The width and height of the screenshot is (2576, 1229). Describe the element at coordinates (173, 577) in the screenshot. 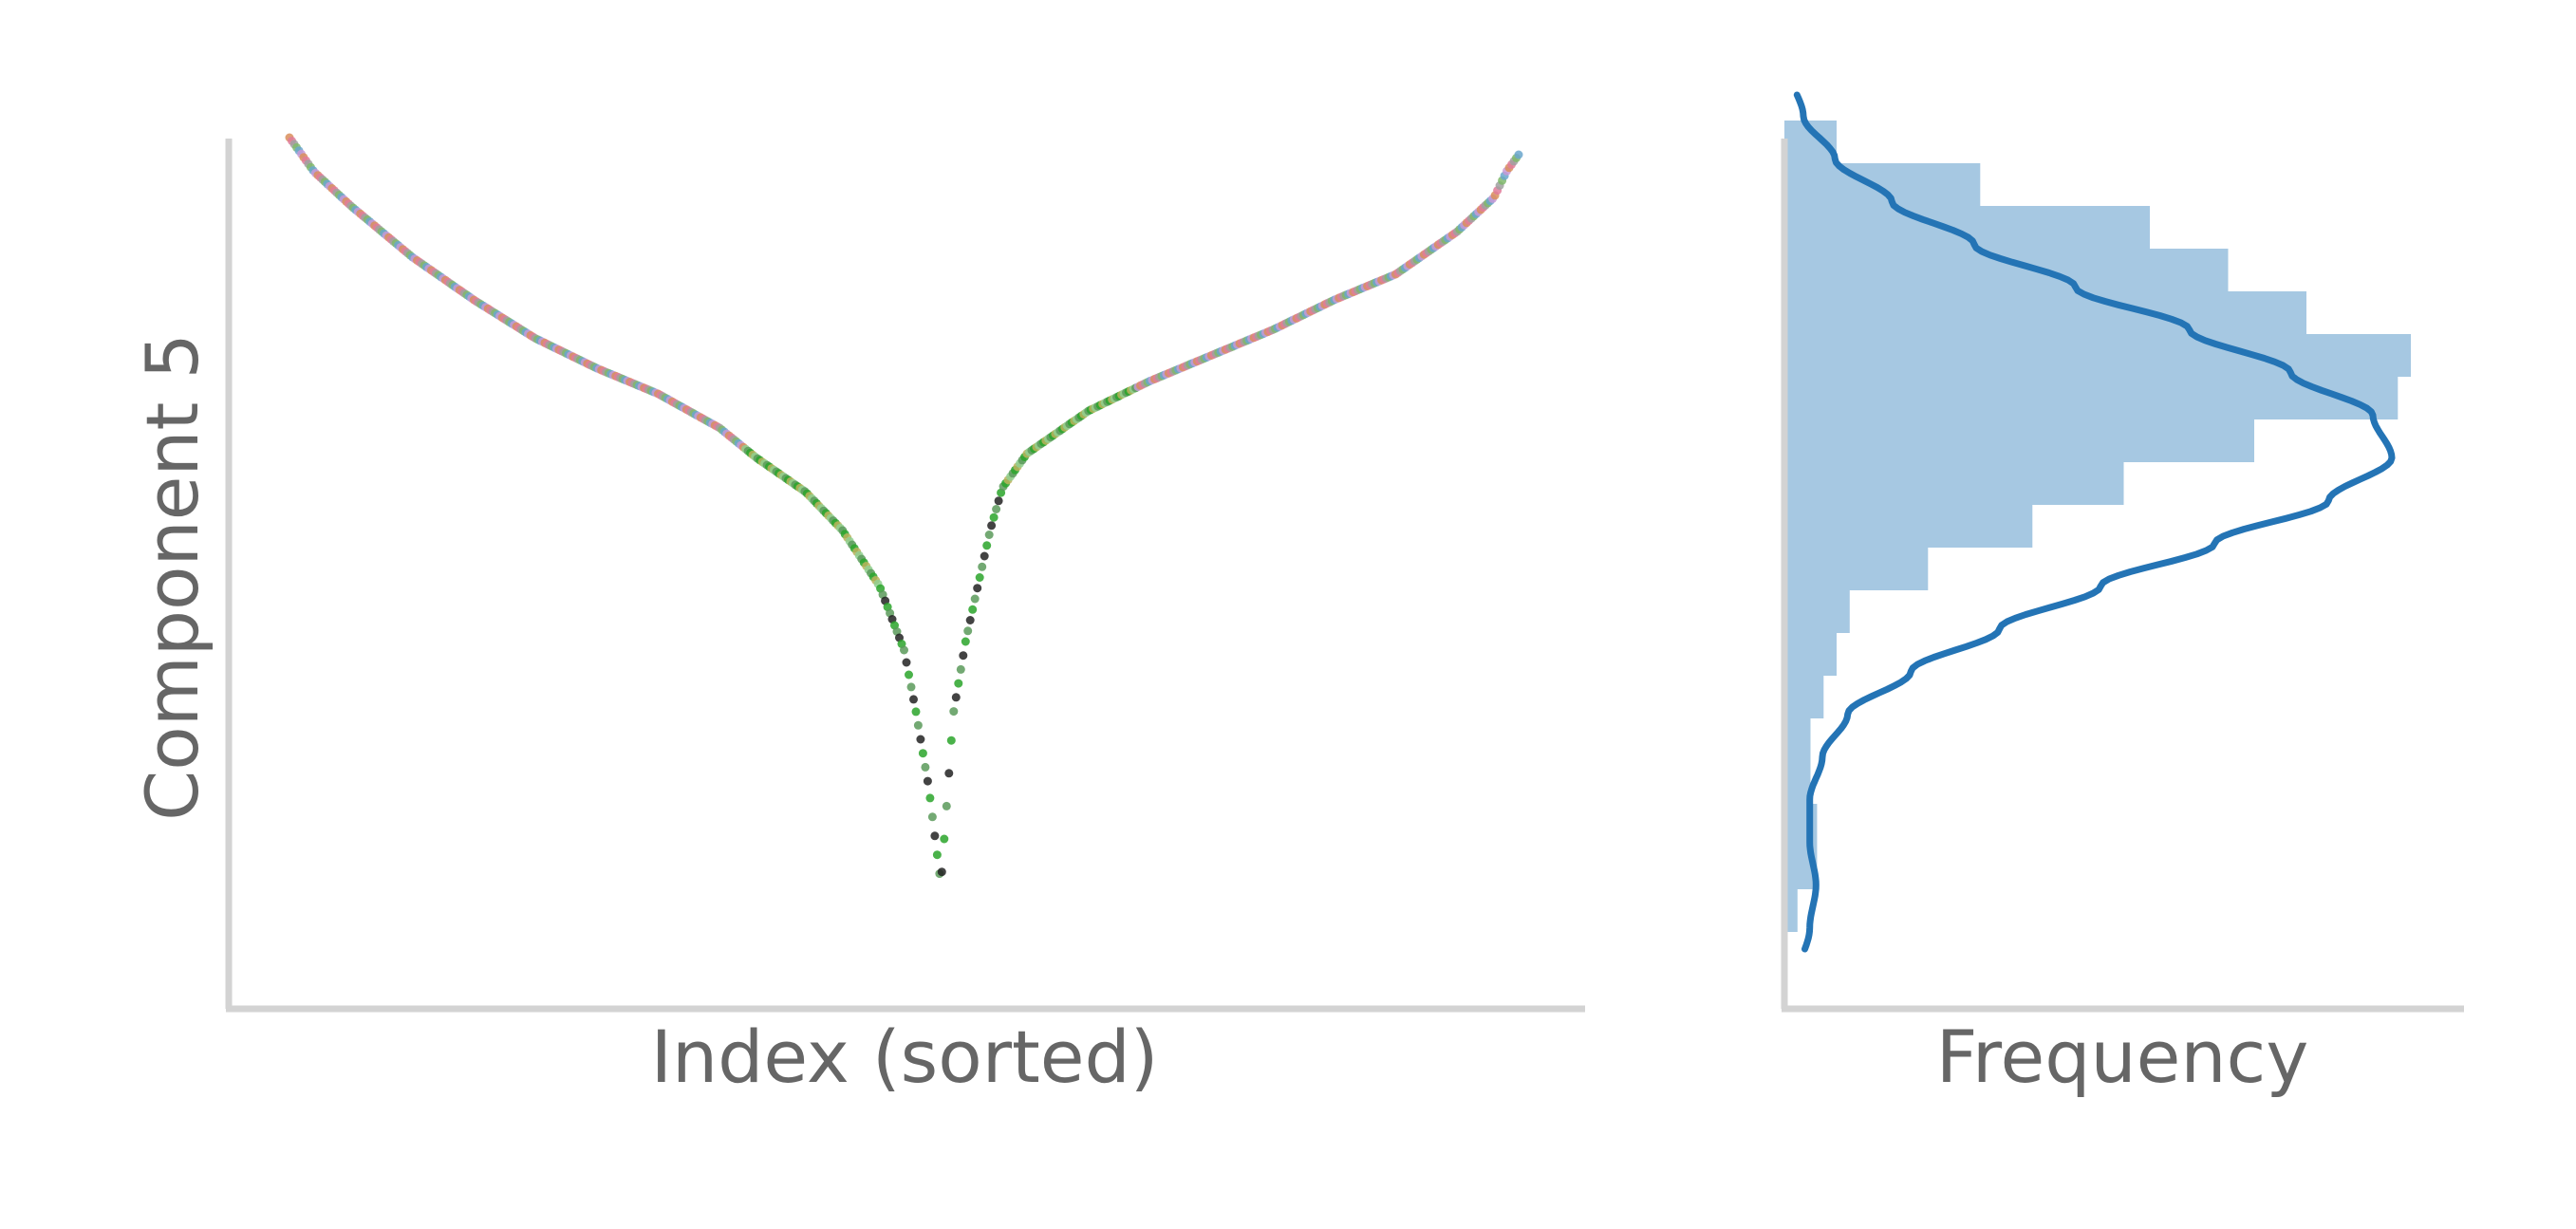

I see `scatter-y-axis-label: Component 5` at that location.